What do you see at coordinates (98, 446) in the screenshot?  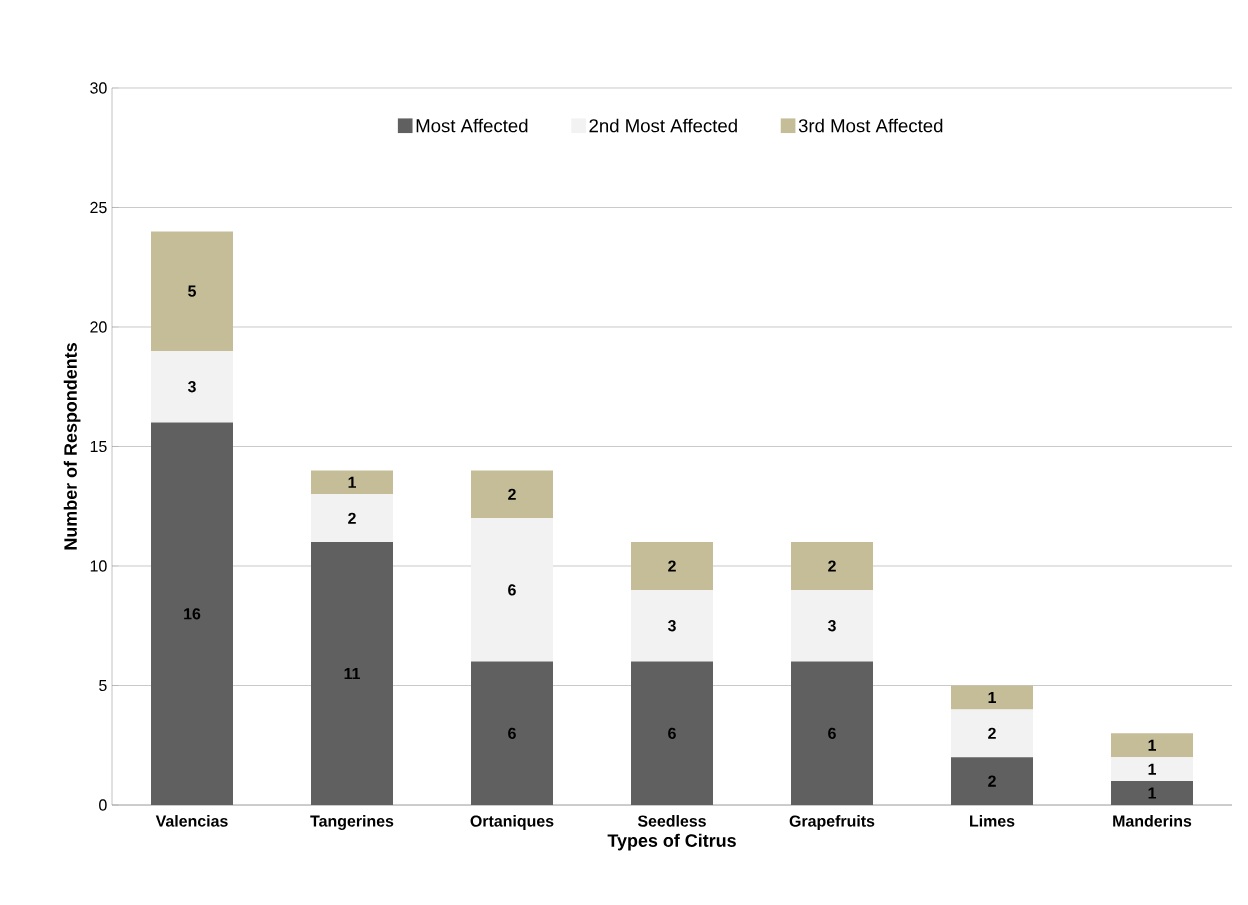 I see `y-tick-label: 15` at bounding box center [98, 446].